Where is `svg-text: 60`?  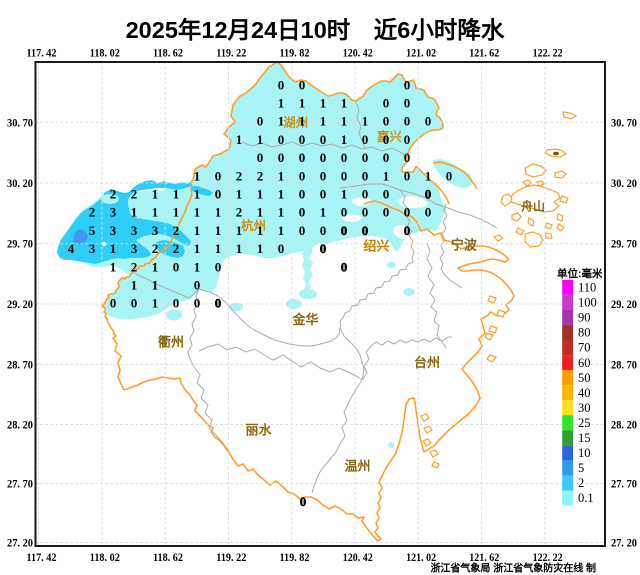 svg-text: 60 is located at coordinates (584, 363).